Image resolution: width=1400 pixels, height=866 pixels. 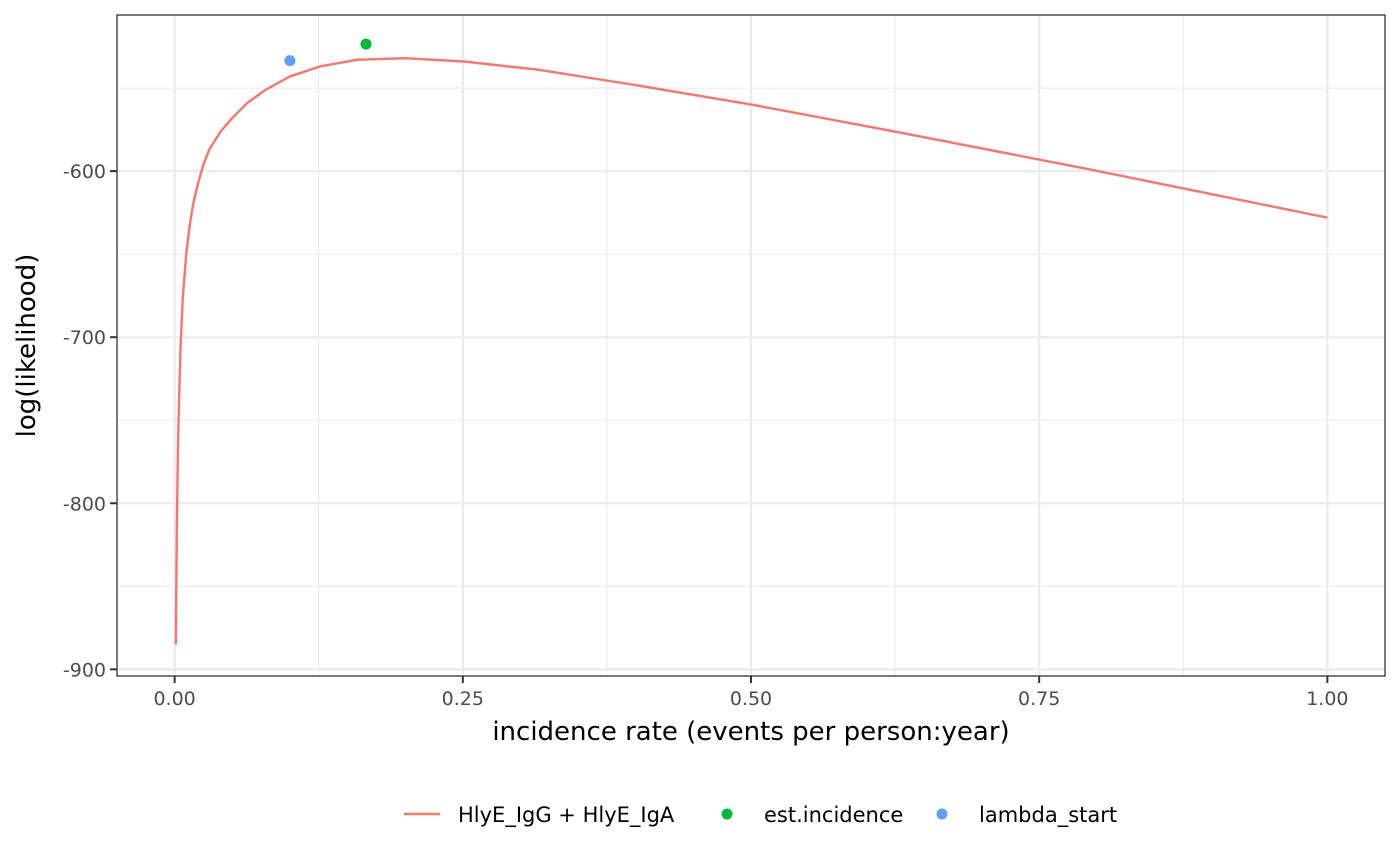 What do you see at coordinates (84, 338) in the screenshot?
I see `y-tick-label: -700` at bounding box center [84, 338].